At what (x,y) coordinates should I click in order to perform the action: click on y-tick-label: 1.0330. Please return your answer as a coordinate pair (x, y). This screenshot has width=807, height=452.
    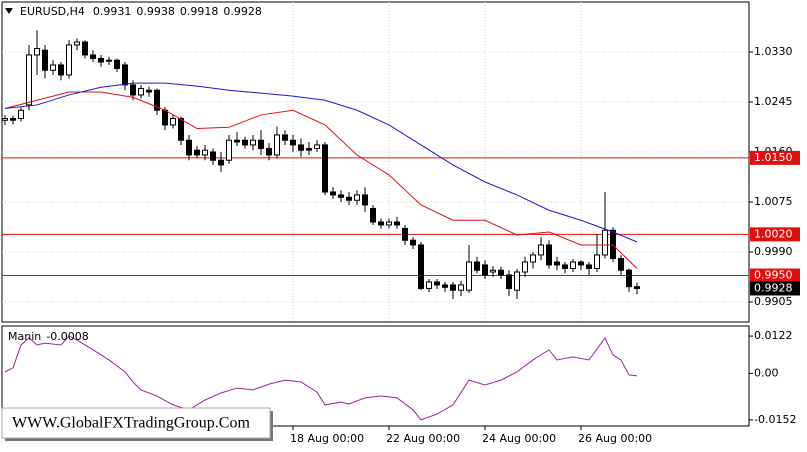
    Looking at the image, I should click on (773, 51).